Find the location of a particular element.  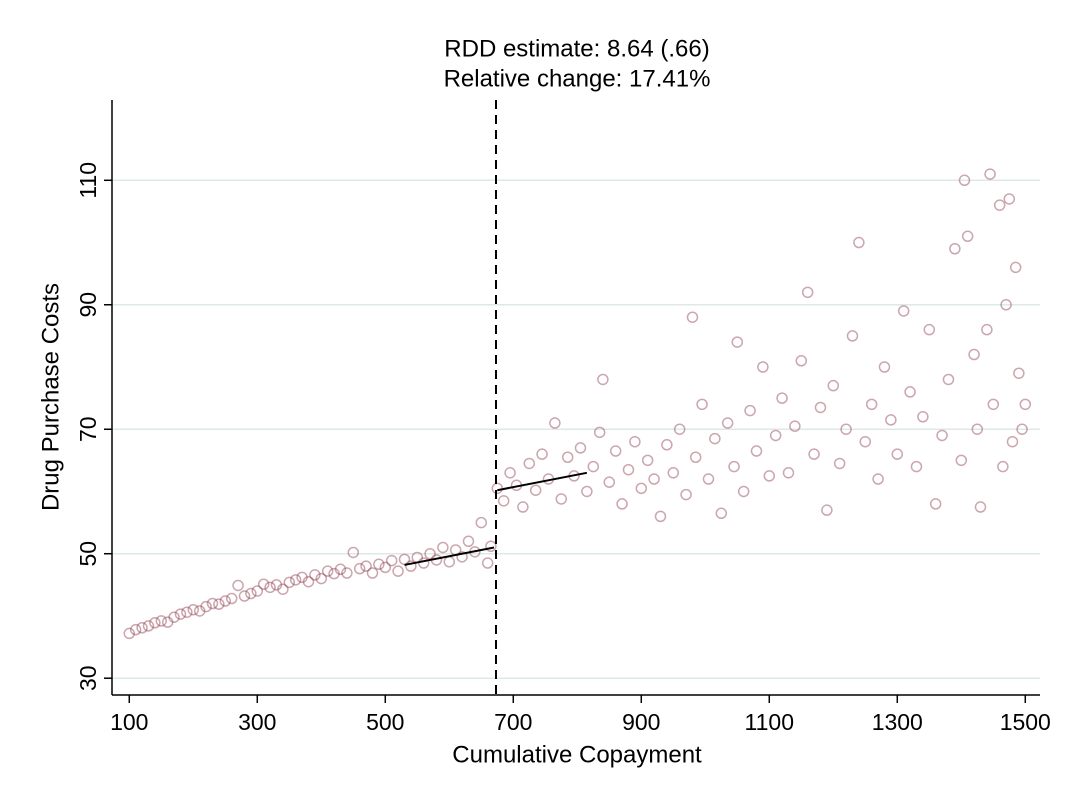

y-tick-label: 30 is located at coordinates (88, 678).